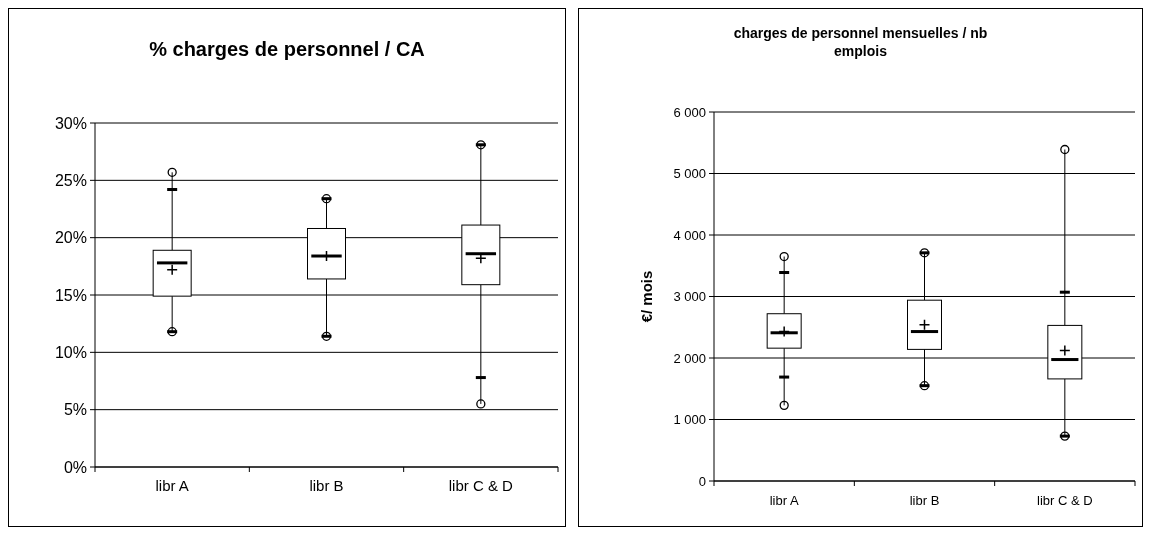 The width and height of the screenshot is (1151, 533). What do you see at coordinates (689, 174) in the screenshot?
I see `y-tick-label: 5 000` at bounding box center [689, 174].